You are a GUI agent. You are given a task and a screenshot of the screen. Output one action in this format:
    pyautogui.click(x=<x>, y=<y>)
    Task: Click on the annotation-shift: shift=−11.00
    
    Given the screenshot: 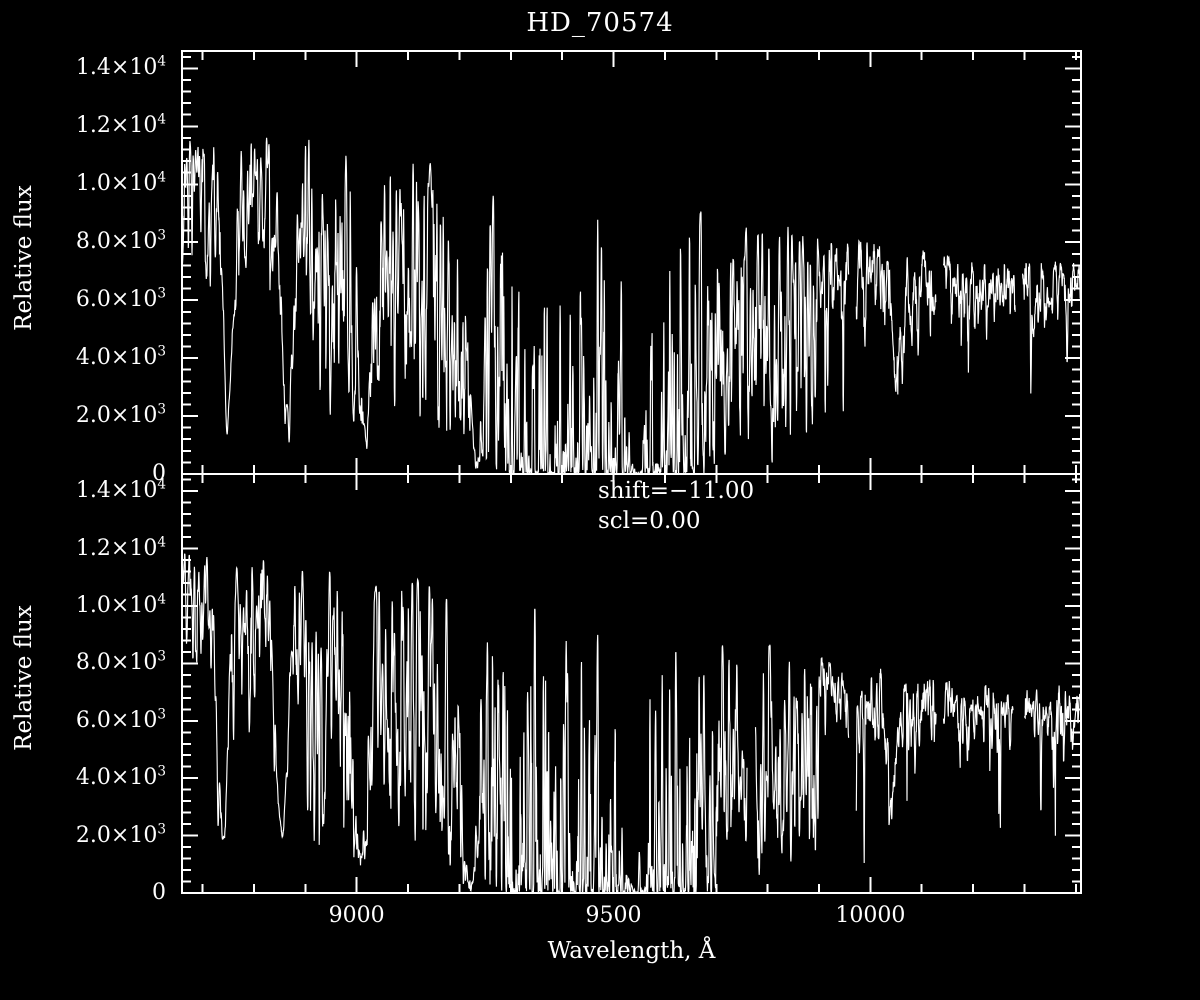 What is the action you would take?
    pyautogui.click(x=676, y=491)
    